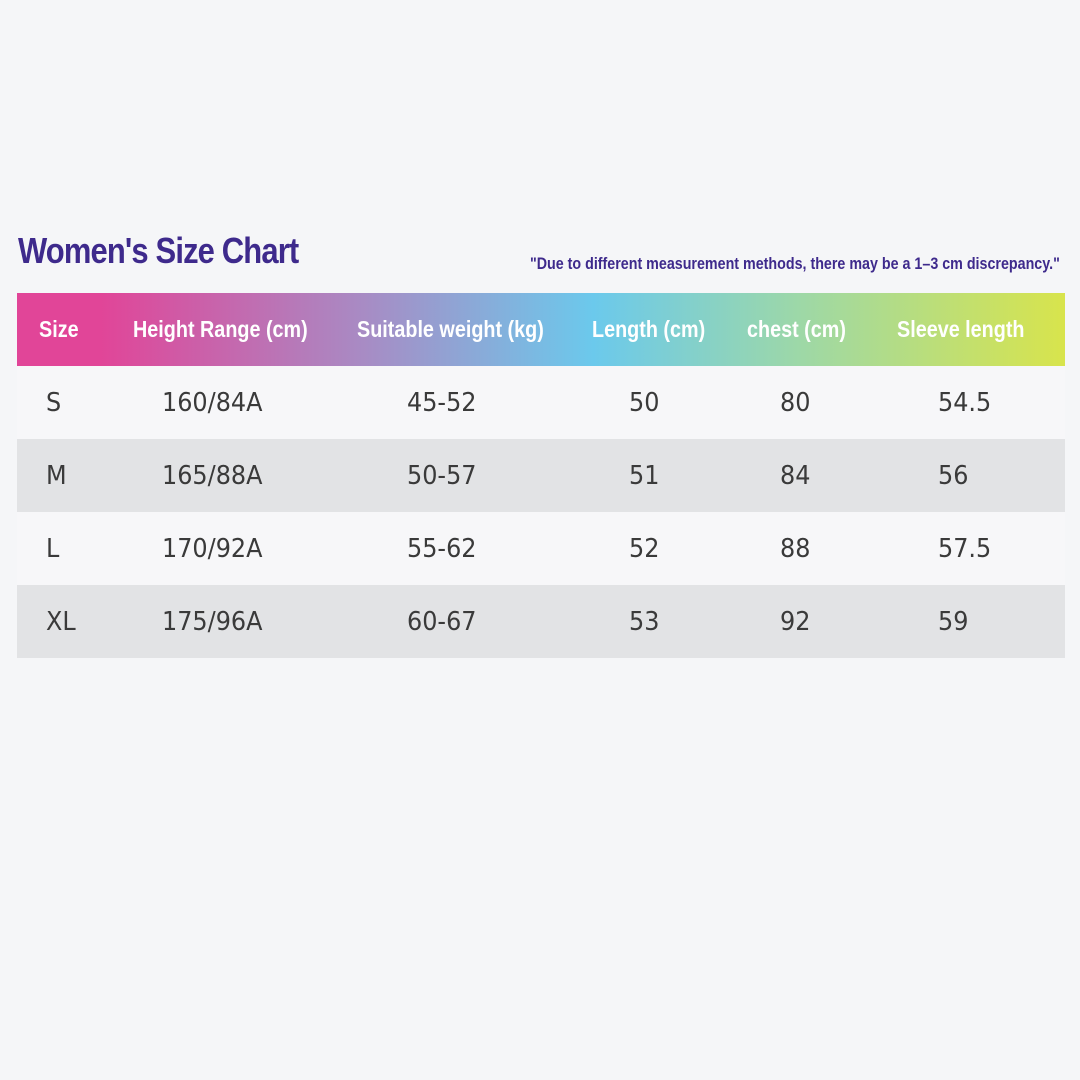 The height and width of the screenshot is (1080, 1080). I want to click on cell-size: XL, so click(61, 621).